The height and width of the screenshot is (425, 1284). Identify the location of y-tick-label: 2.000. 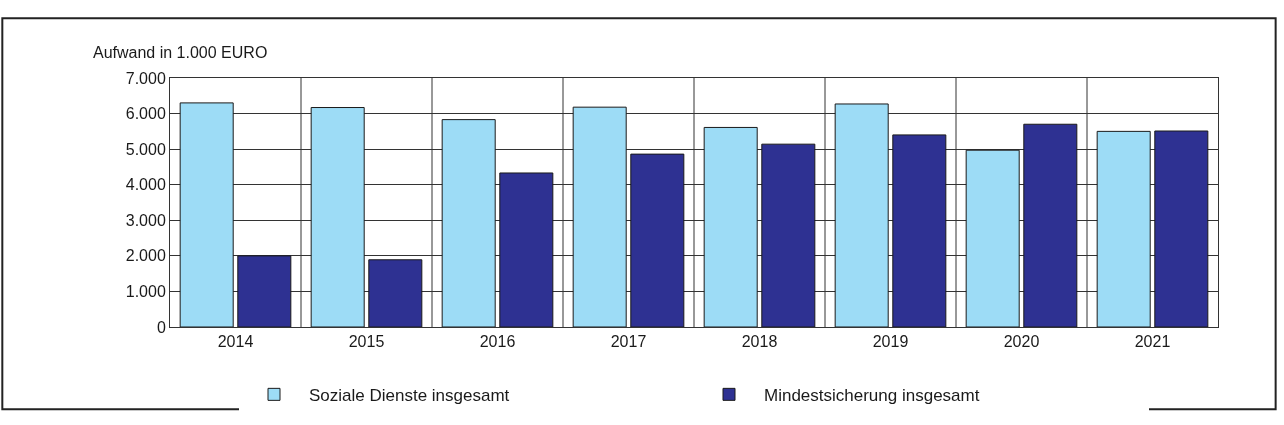
(145, 256).